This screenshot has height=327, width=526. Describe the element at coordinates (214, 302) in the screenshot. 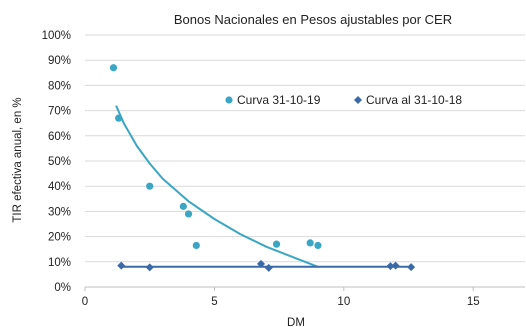

I see `x-tick-label: 5` at that location.